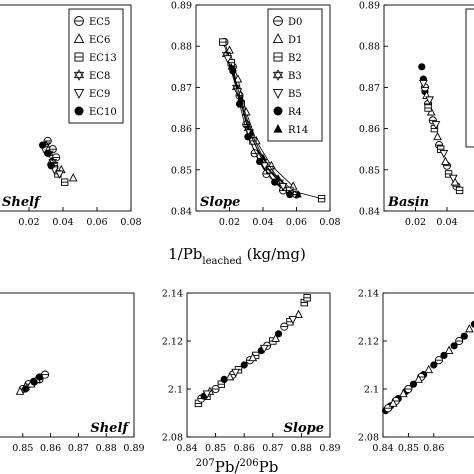 This screenshot has height=474, width=474. Describe the element at coordinates (369, 170) in the screenshot. I see `y-tick-label: 0.85` at that location.